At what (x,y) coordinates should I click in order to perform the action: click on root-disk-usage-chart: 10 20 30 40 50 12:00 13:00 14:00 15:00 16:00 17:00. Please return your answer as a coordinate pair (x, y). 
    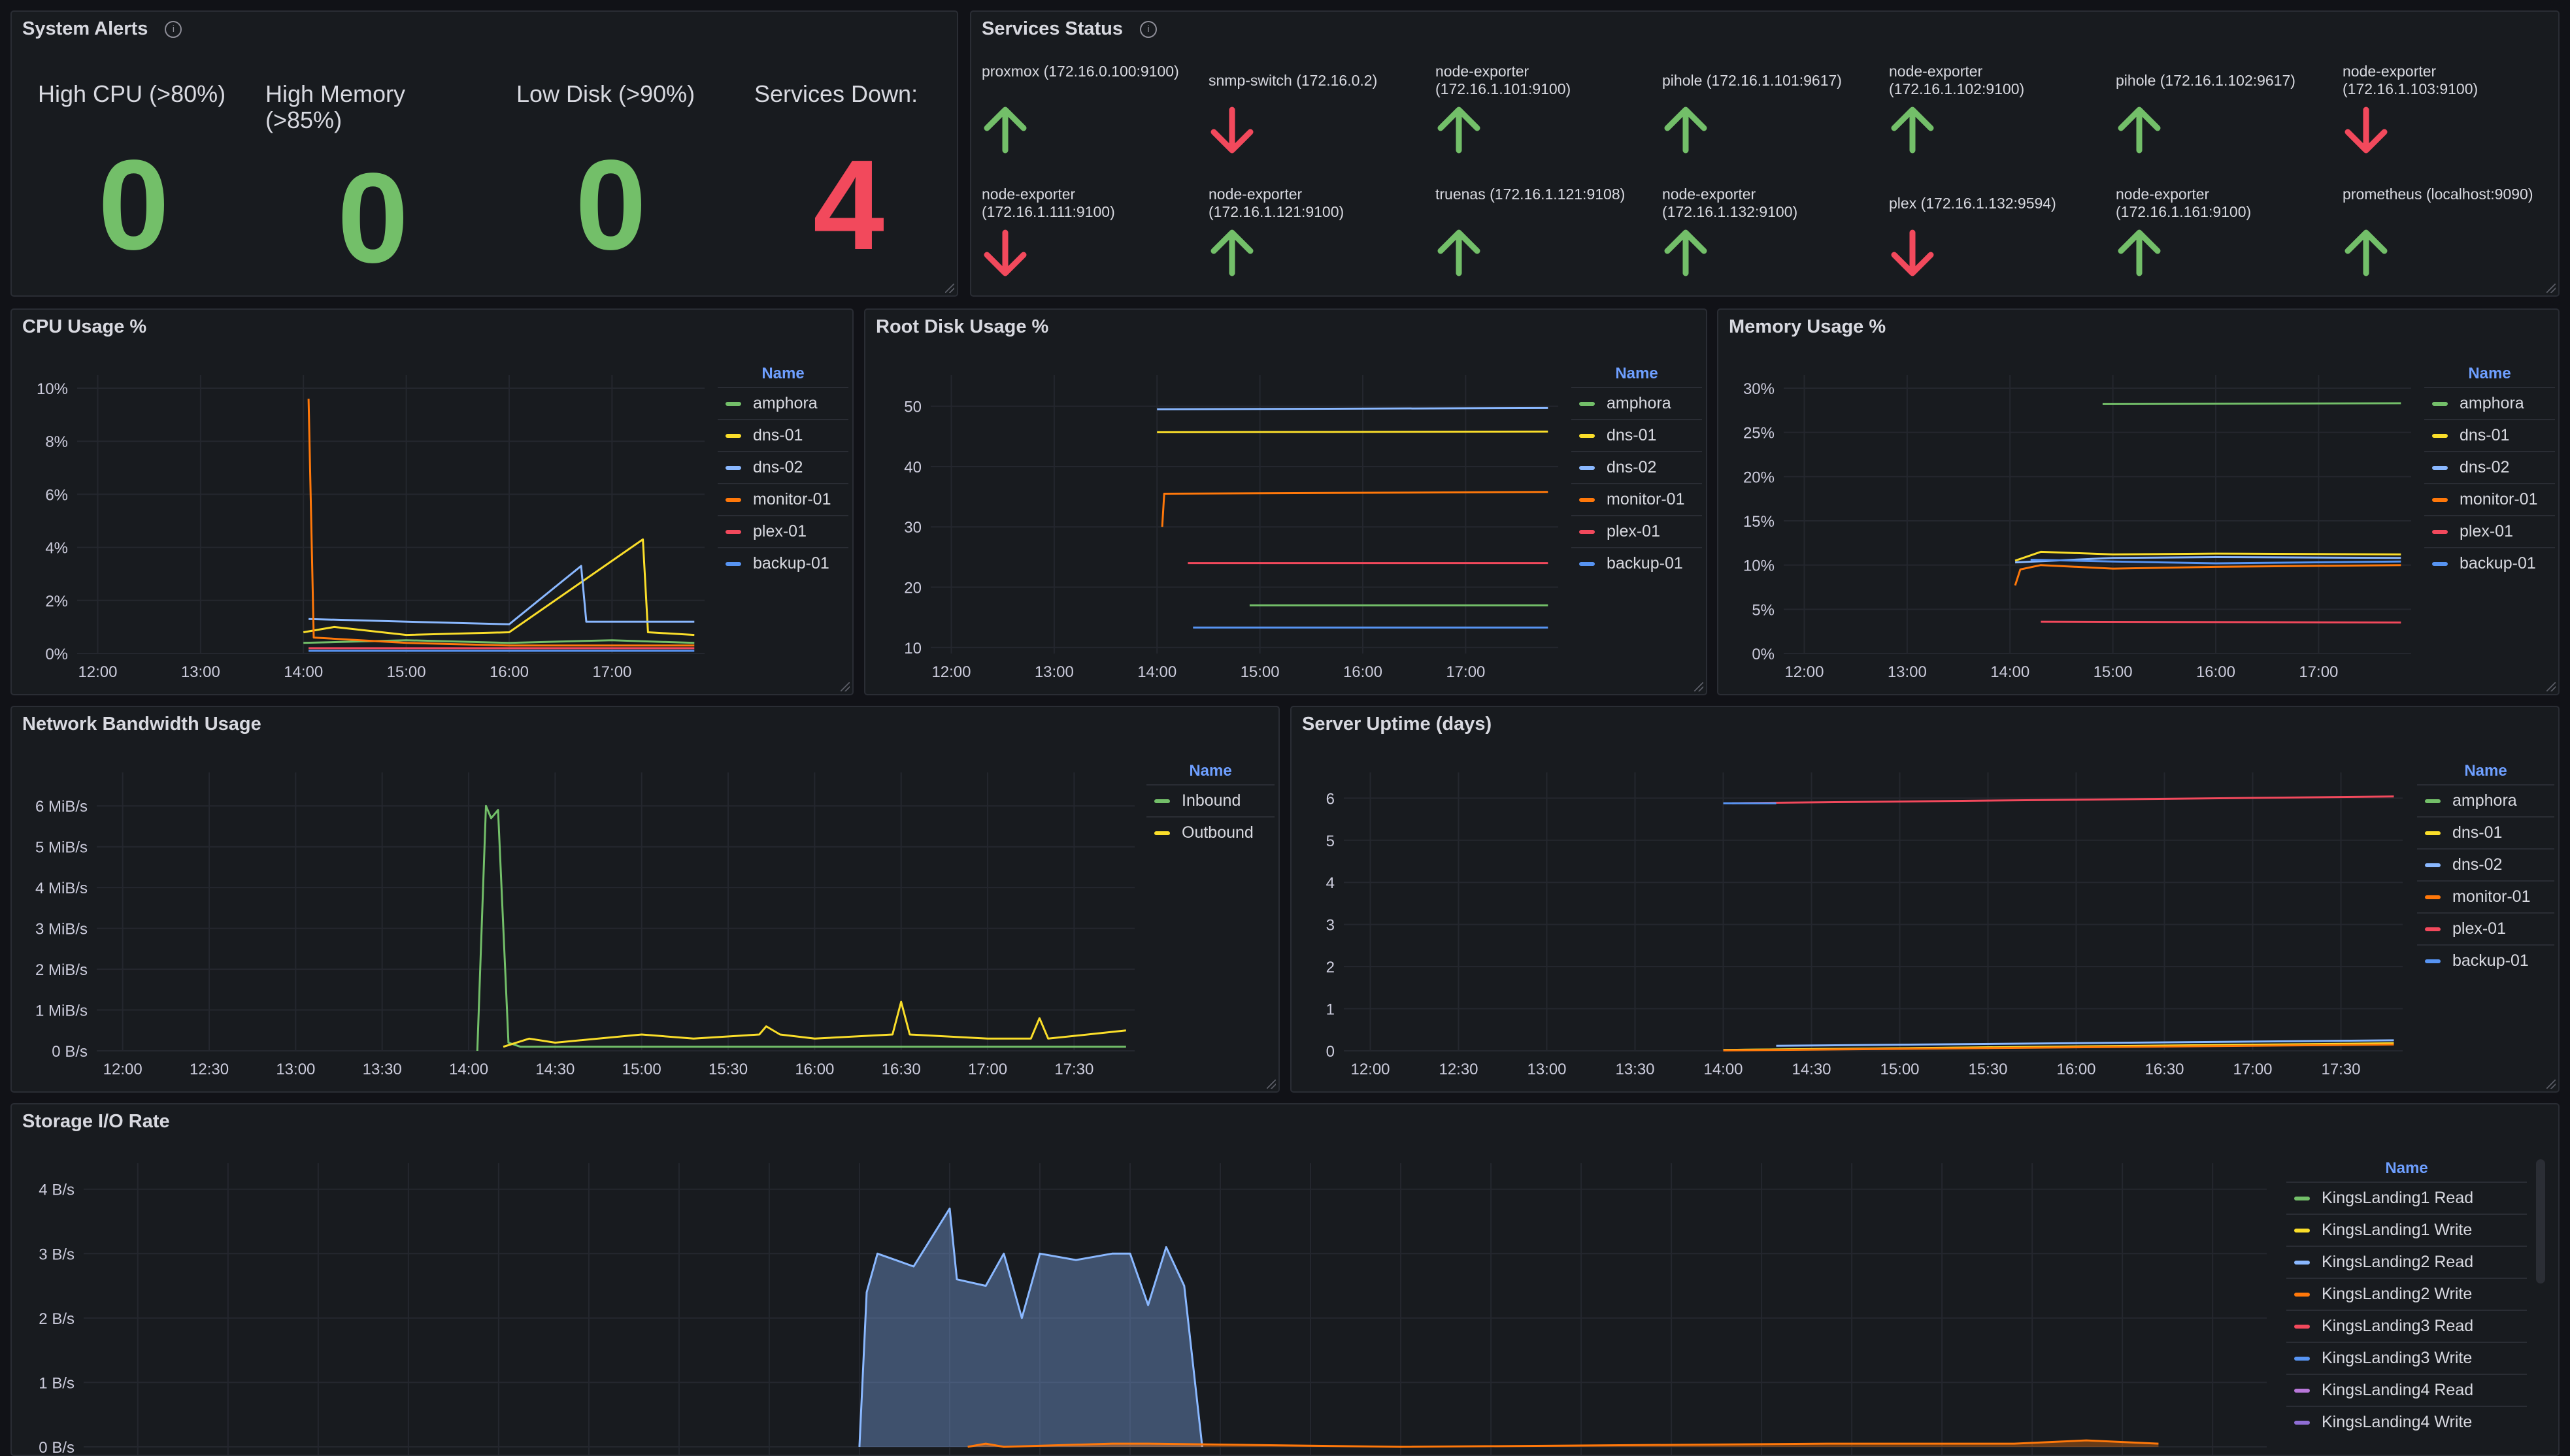
    Looking at the image, I should click on (1285, 502).